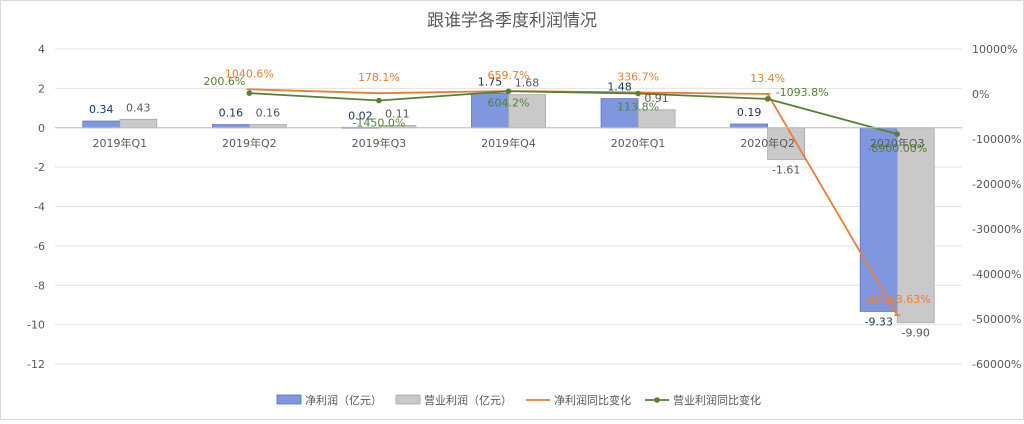  What do you see at coordinates (767, 78) in the screenshot?
I see `line-data-label: 13.4%` at bounding box center [767, 78].